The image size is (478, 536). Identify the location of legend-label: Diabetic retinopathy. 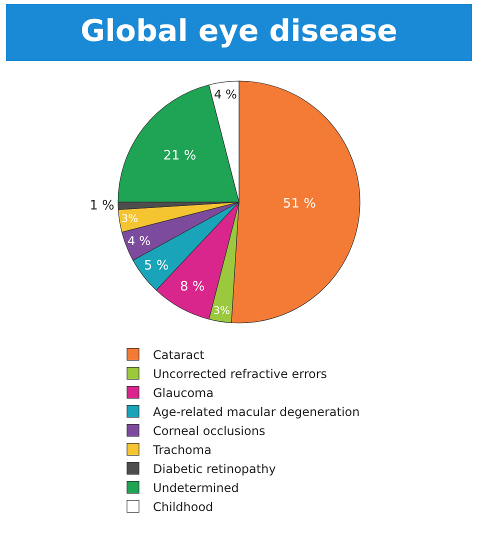
(214, 469).